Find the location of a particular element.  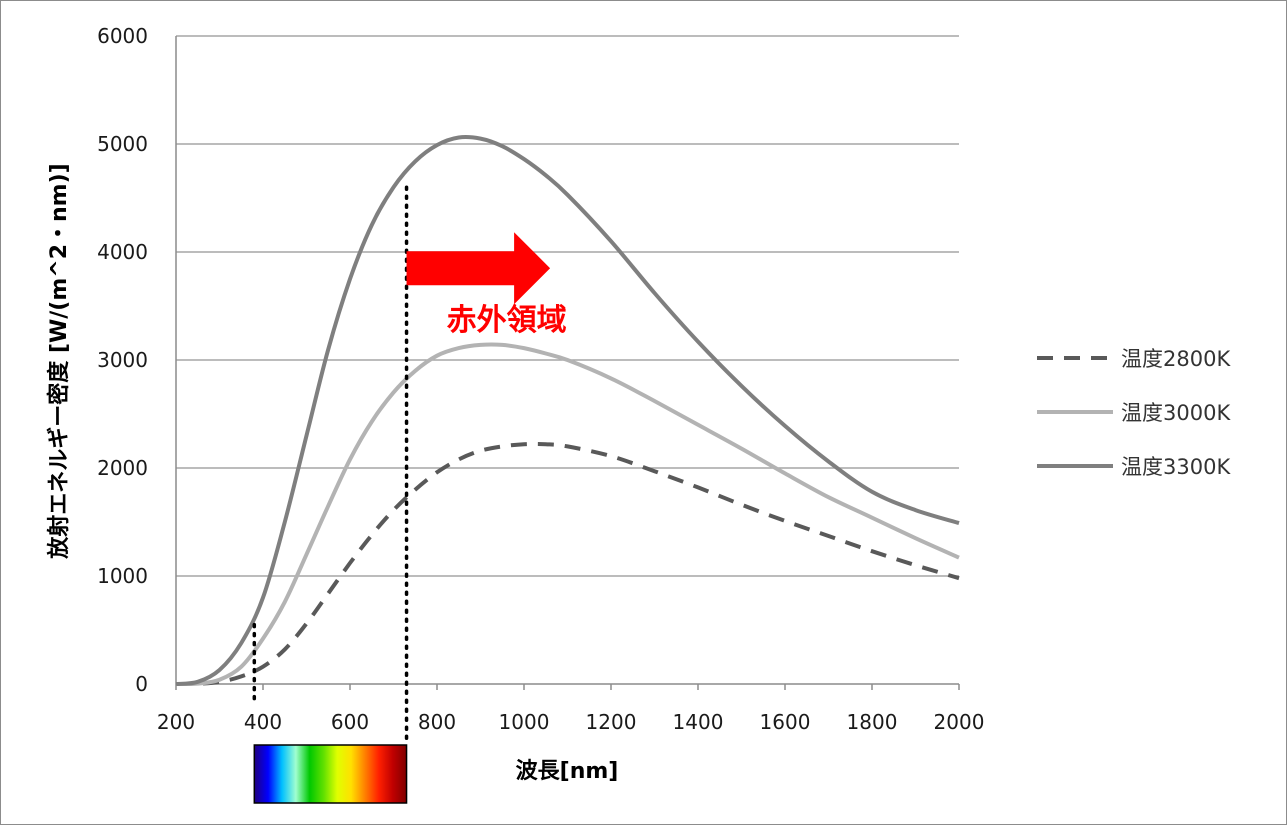

x-tick-label: 600 is located at coordinates (350, 722).